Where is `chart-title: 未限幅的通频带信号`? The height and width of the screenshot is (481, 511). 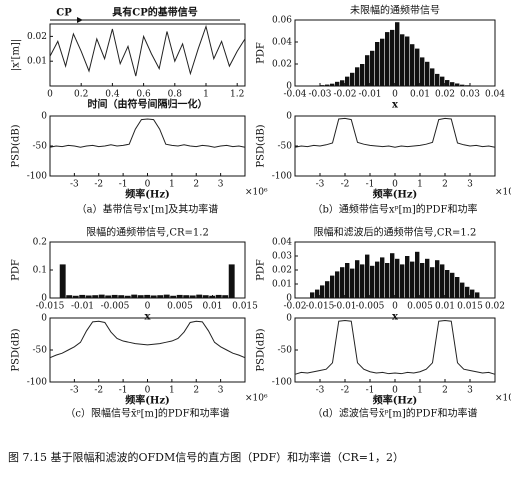
chart-title: 未限幅的通频带信号 is located at coordinates (395, 10).